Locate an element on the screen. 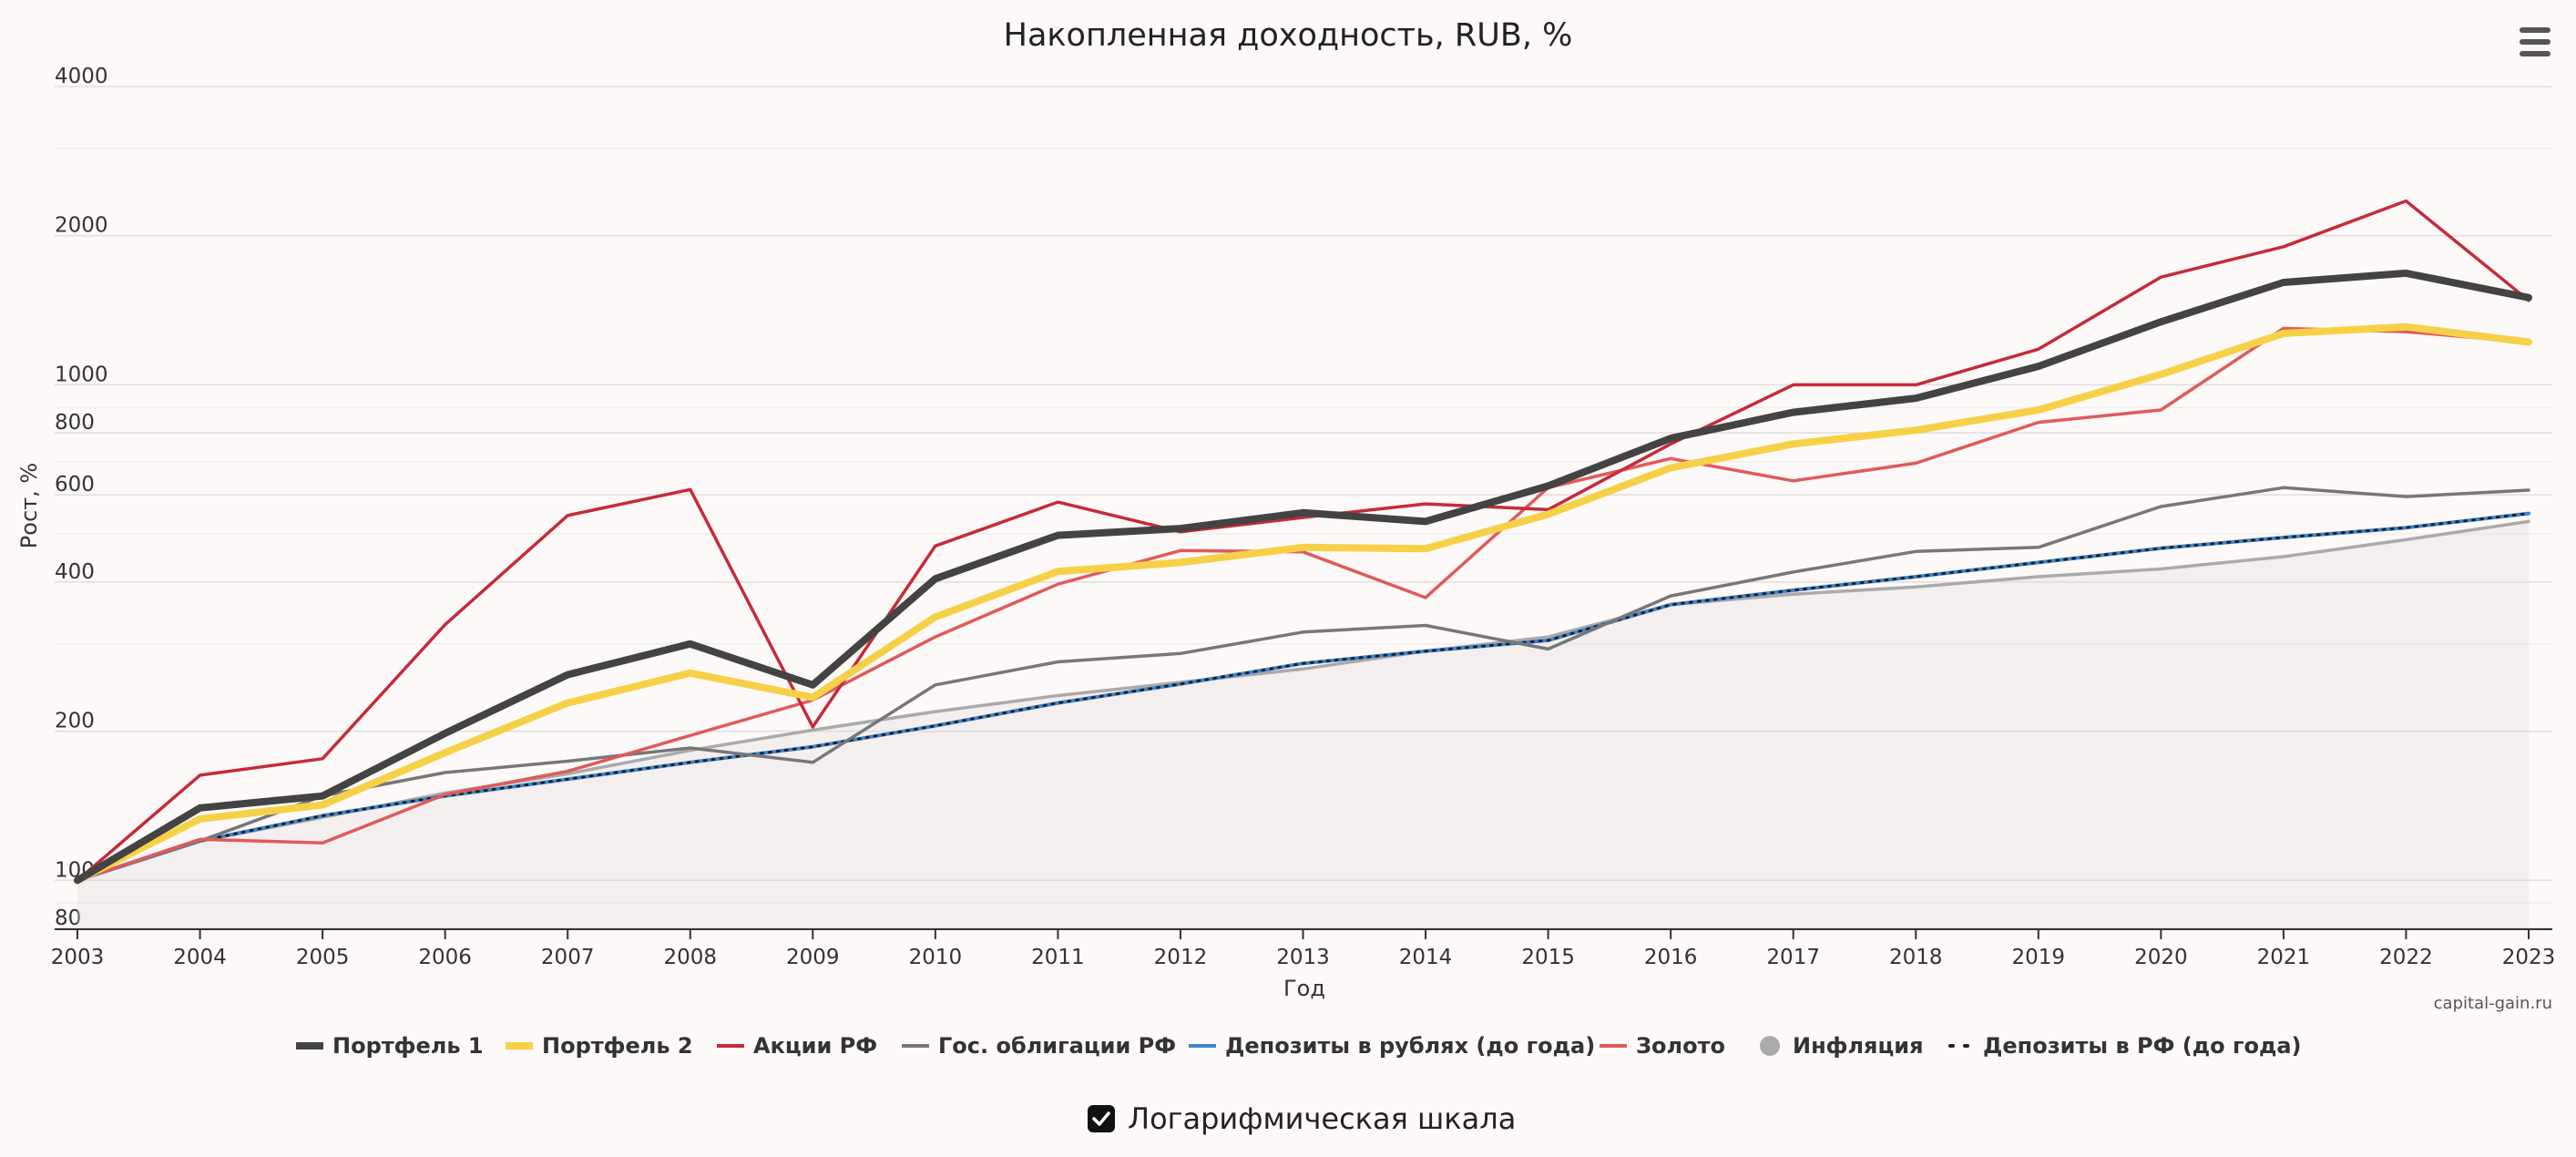  y-tick-label: 2000 is located at coordinates (81, 226).